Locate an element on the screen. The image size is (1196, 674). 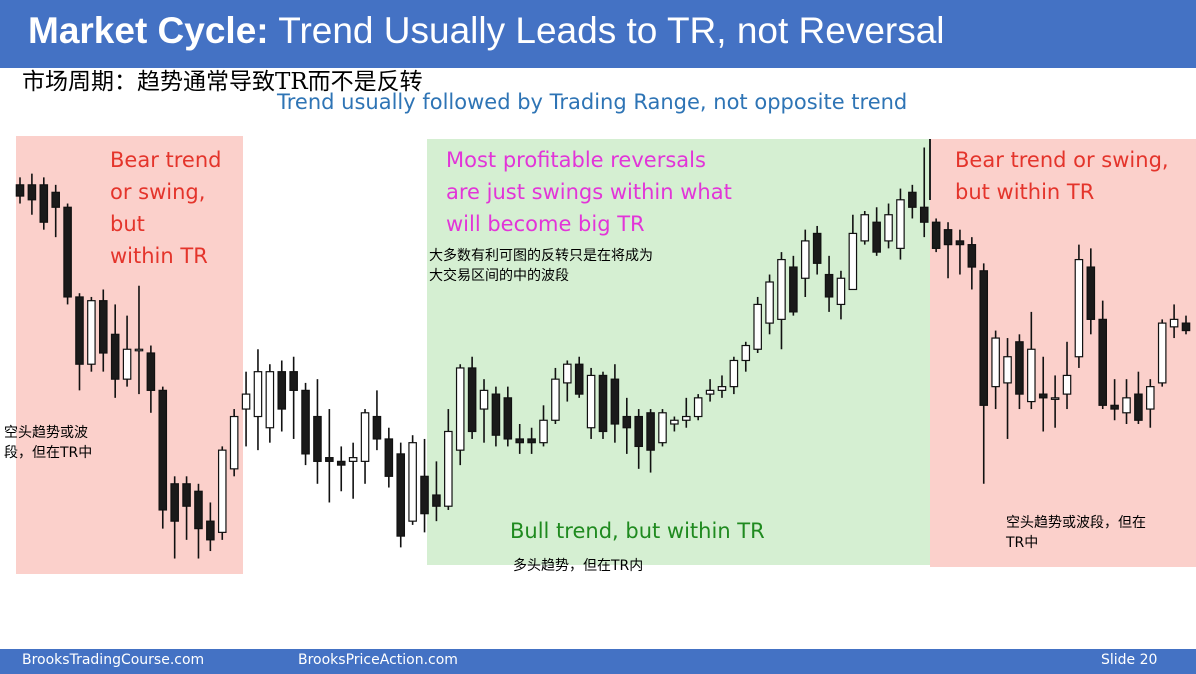
bear-right-annotation: Bear trend or swing, but within TR is located at coordinates (1062, 176).